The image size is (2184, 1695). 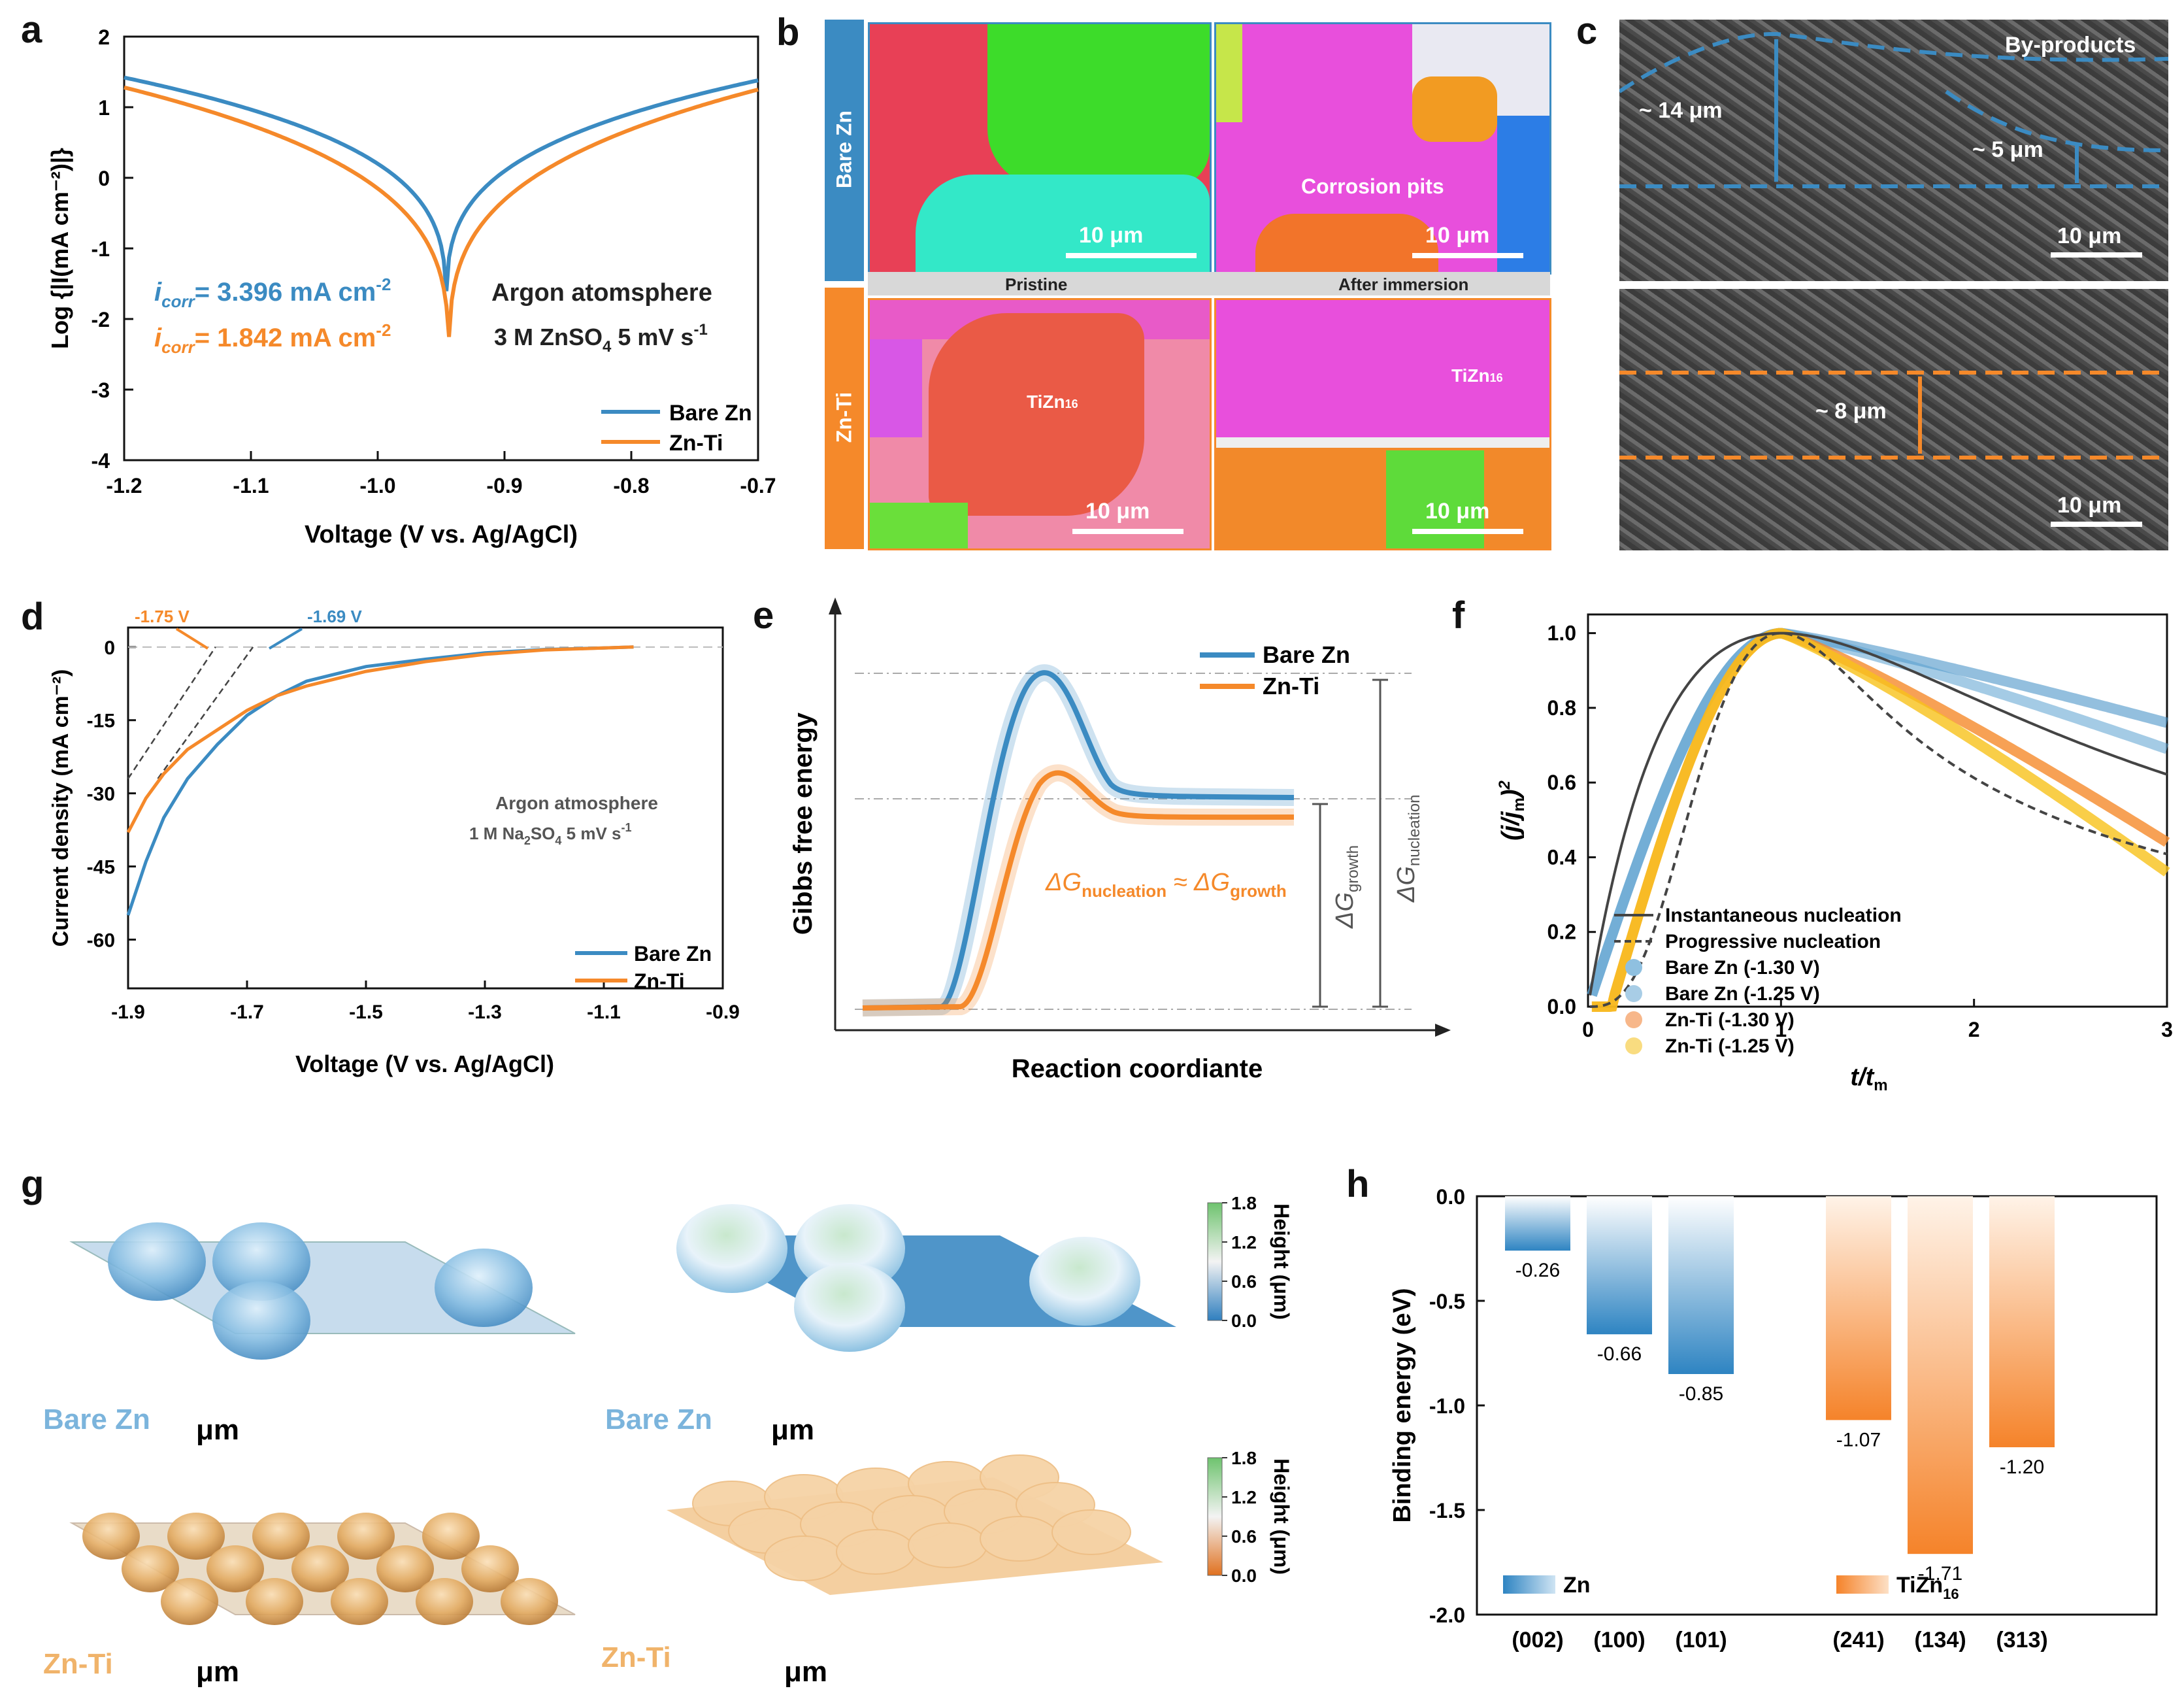 What do you see at coordinates (2022, 1467) in the screenshot?
I see `bar-value-label: -1.20` at bounding box center [2022, 1467].